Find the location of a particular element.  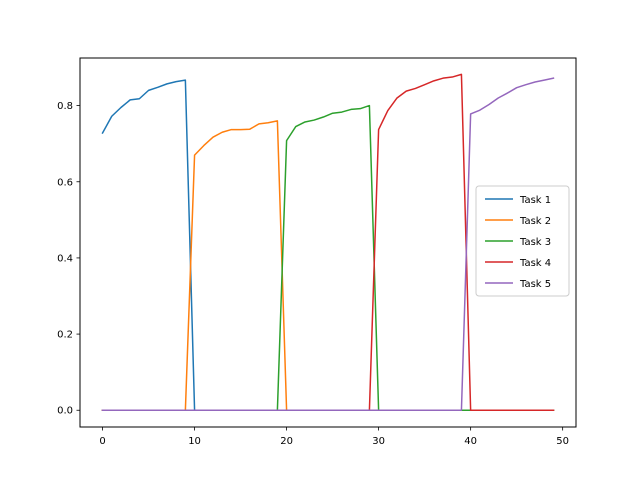

x-tick-label: 50 is located at coordinates (562, 441).